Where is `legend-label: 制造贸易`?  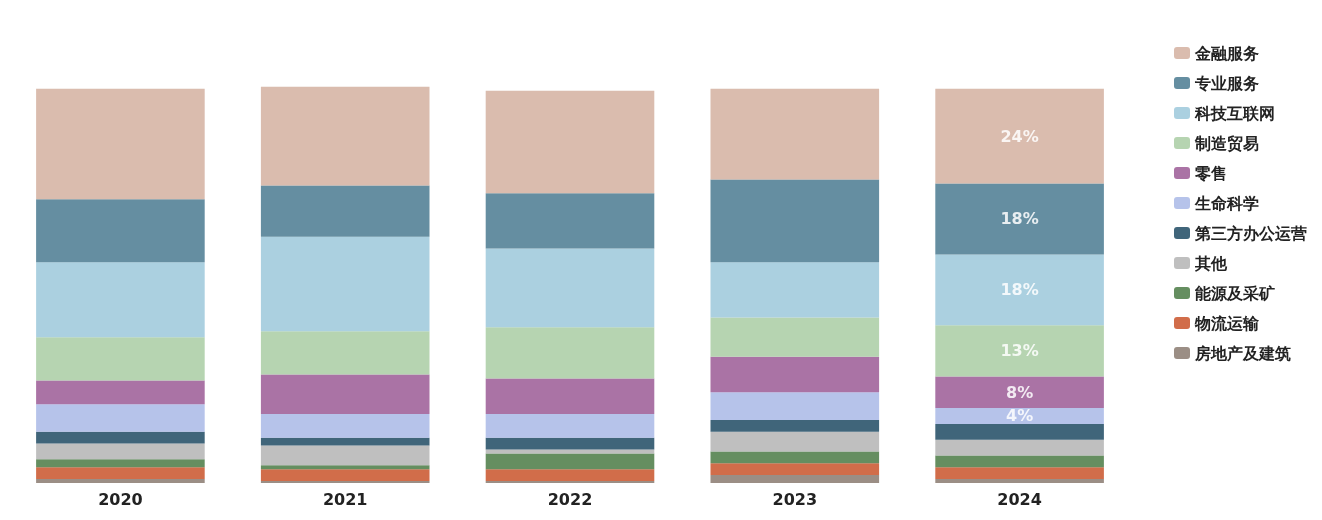
legend-label: 制造贸易 is located at coordinates (1226, 143).